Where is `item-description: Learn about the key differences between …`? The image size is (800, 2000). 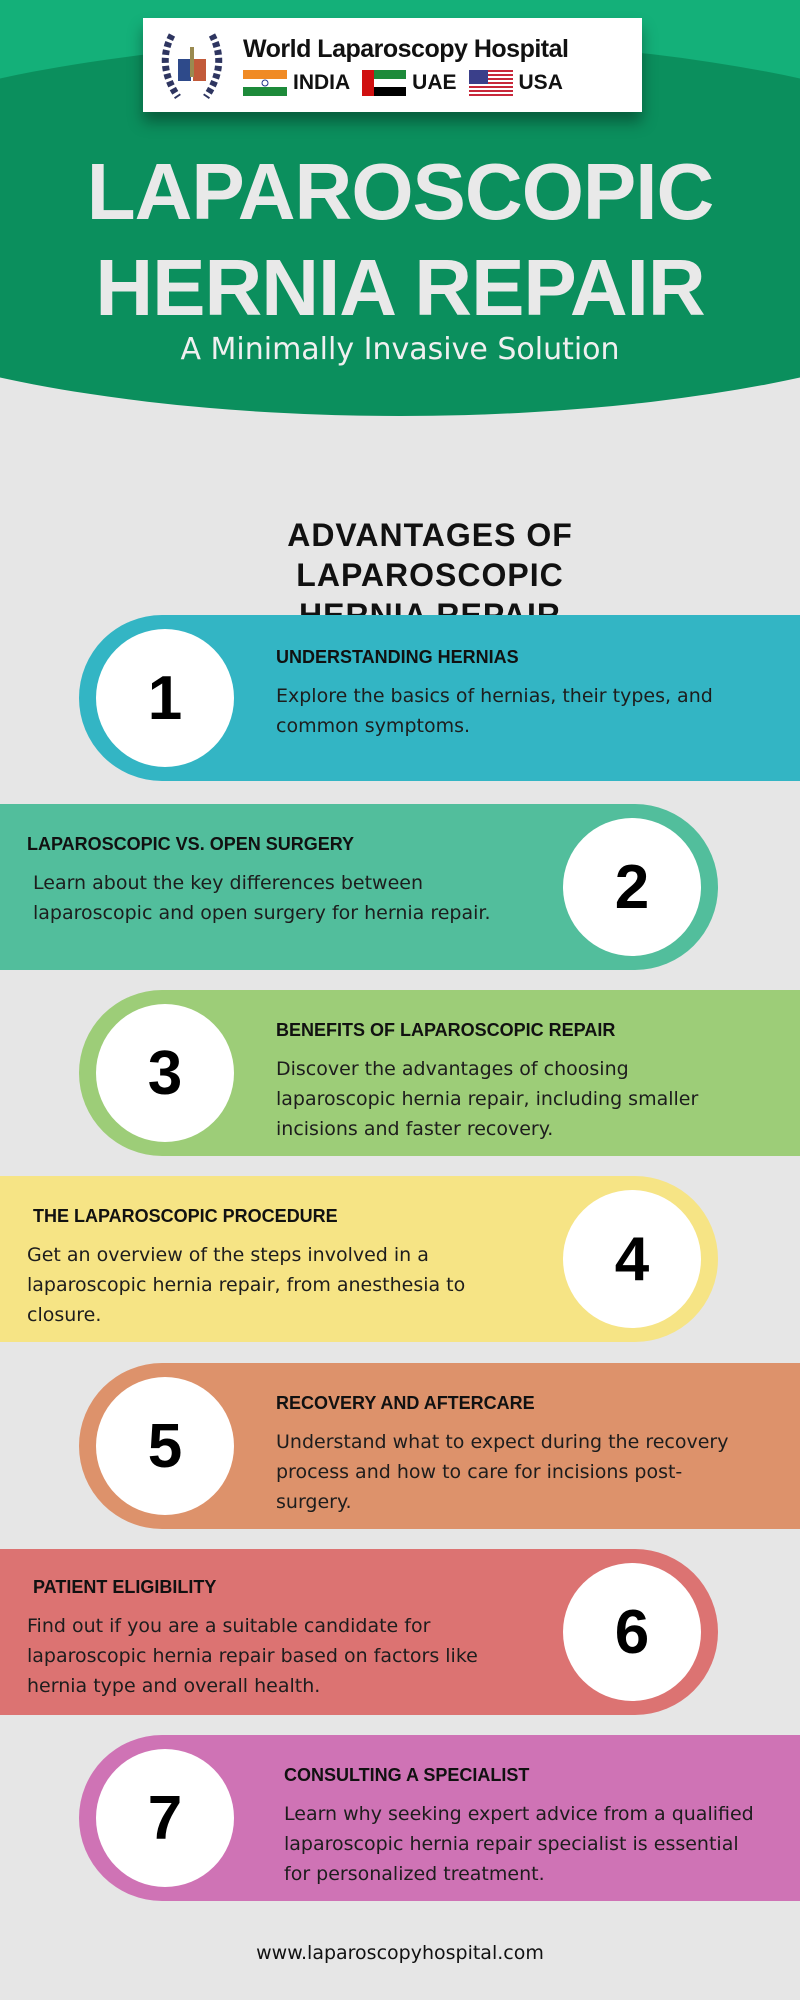 item-description: Learn about the key differences between … is located at coordinates (262, 898).